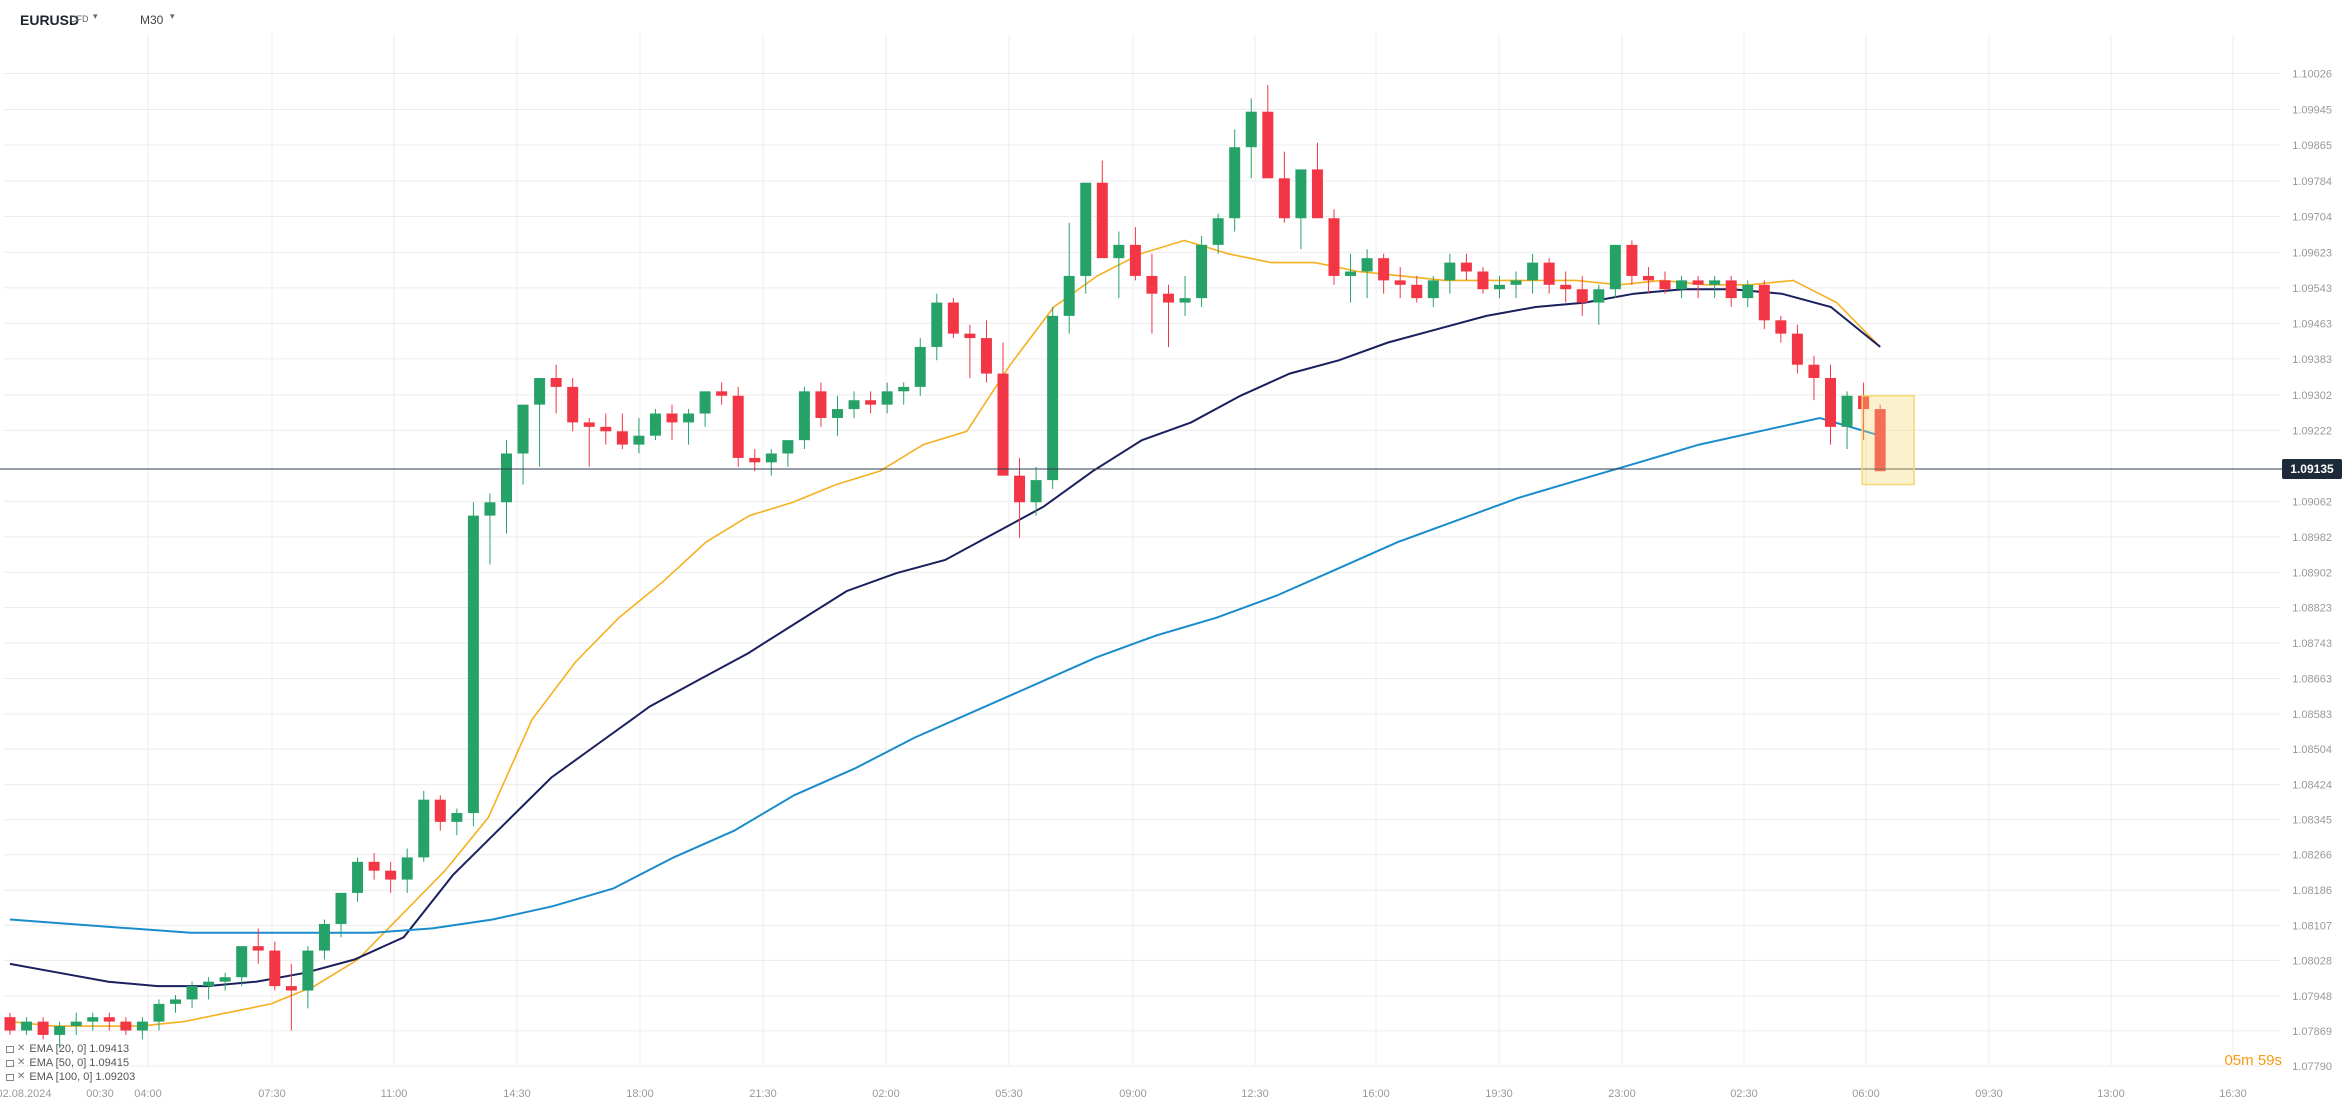 Image resolution: width=2348 pixels, height=1108 pixels. I want to click on countdown-seconds-unit: s, so click(2278, 1060).